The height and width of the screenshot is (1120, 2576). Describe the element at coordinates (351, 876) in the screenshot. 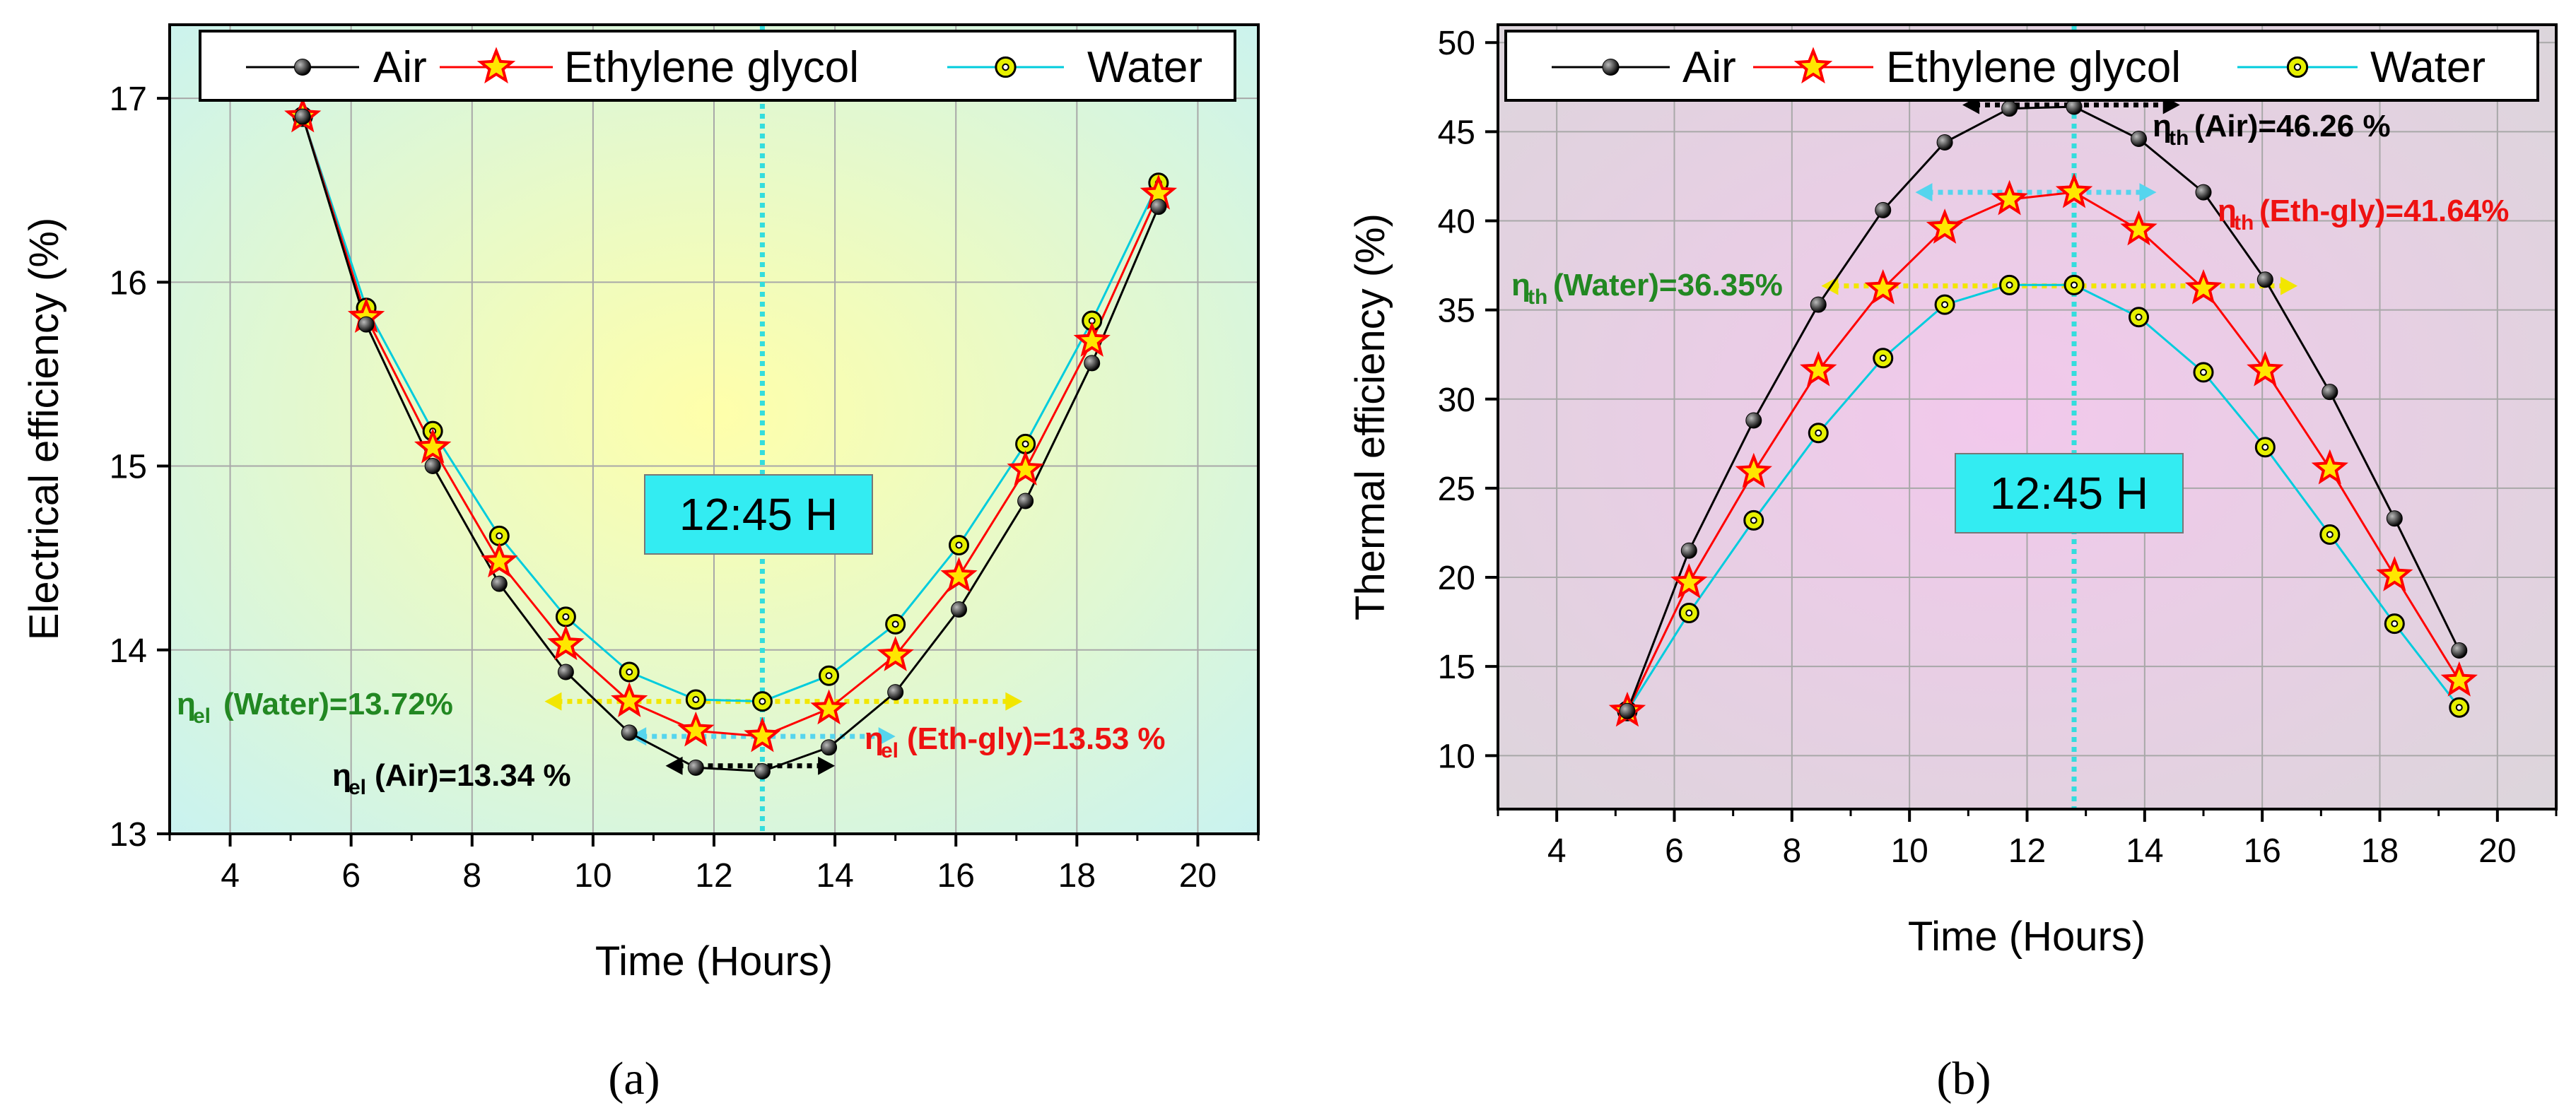

I see `x-tick-label: 6` at that location.